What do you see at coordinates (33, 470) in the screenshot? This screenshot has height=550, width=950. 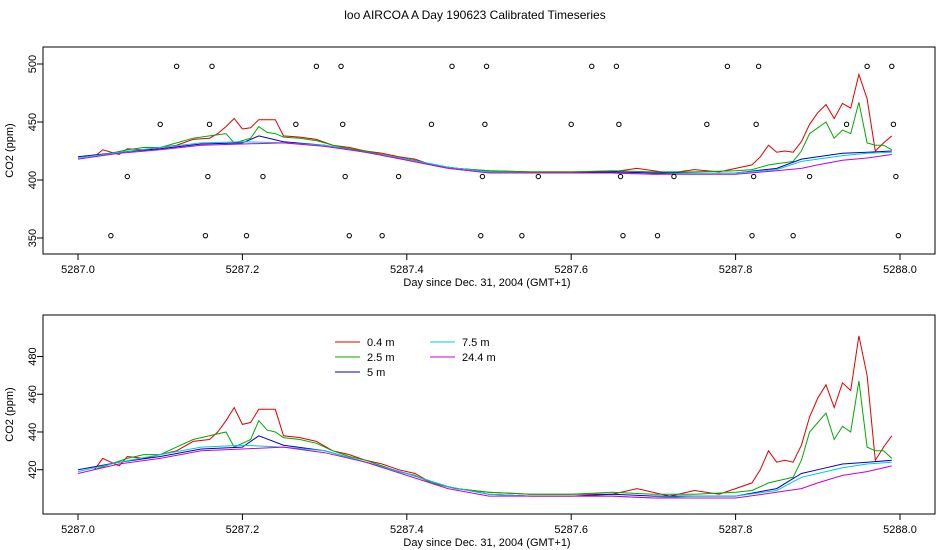 I see `y-tick-label: 420` at bounding box center [33, 470].